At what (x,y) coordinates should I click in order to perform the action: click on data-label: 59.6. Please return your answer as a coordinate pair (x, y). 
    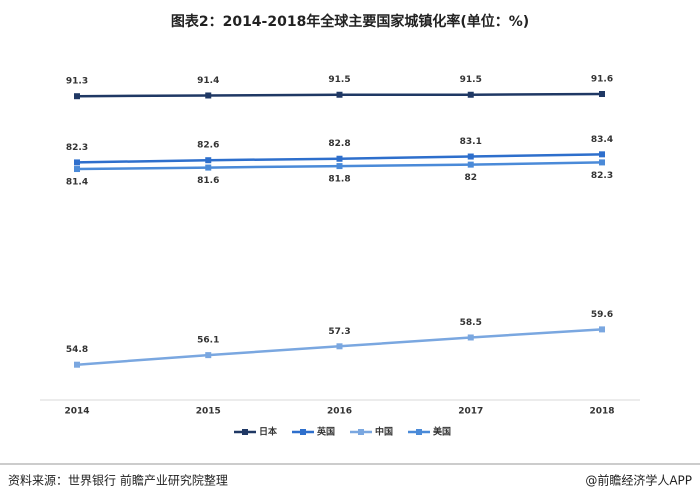
    Looking at the image, I should click on (602, 315).